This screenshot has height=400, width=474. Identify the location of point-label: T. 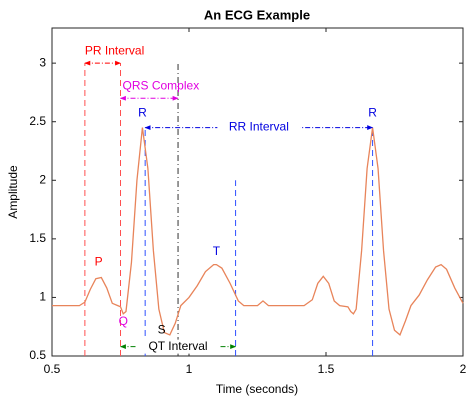
(217, 251).